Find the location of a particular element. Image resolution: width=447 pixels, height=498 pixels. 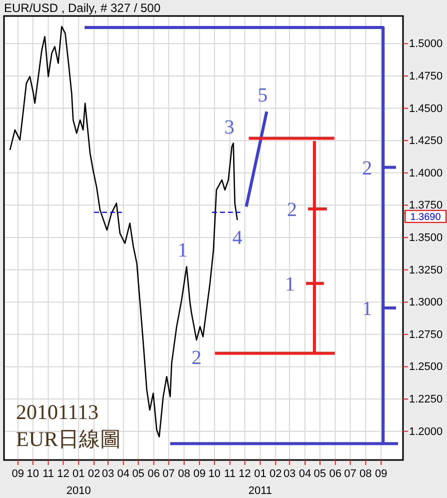

y-tick-label: 1.3750 is located at coordinates (426, 206).